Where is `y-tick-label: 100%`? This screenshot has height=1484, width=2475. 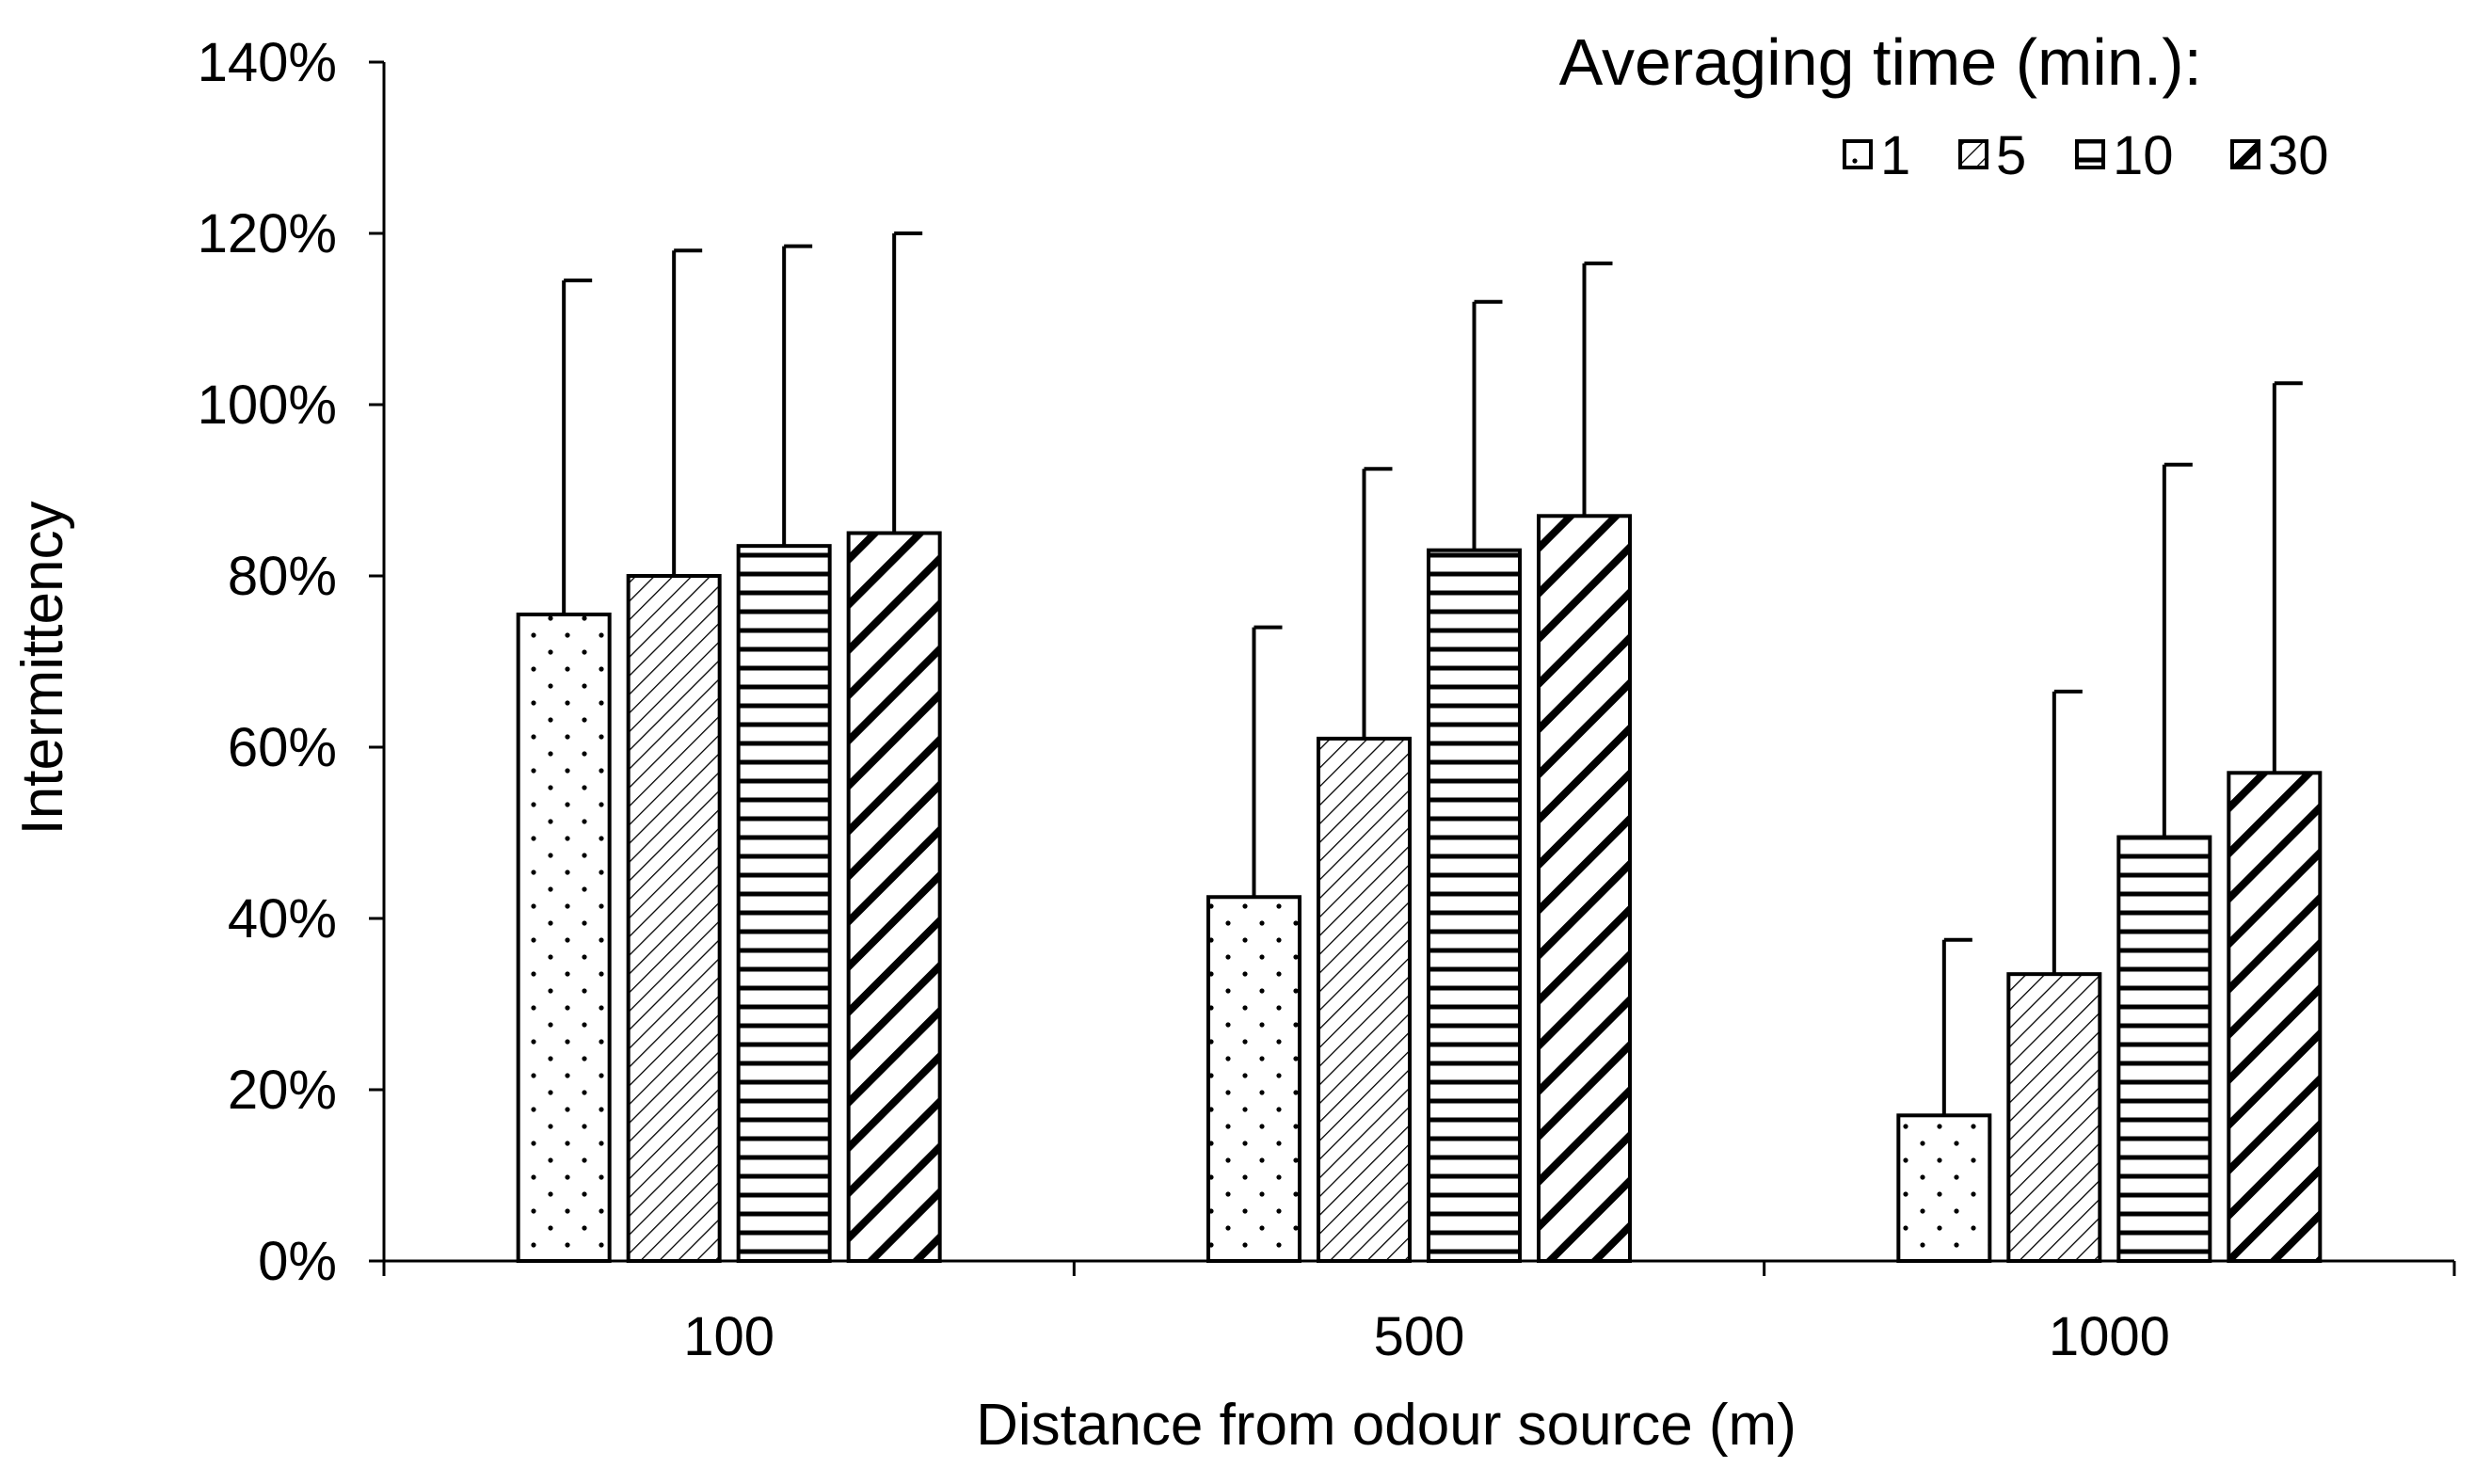
y-tick-label: 100% is located at coordinates (267, 405).